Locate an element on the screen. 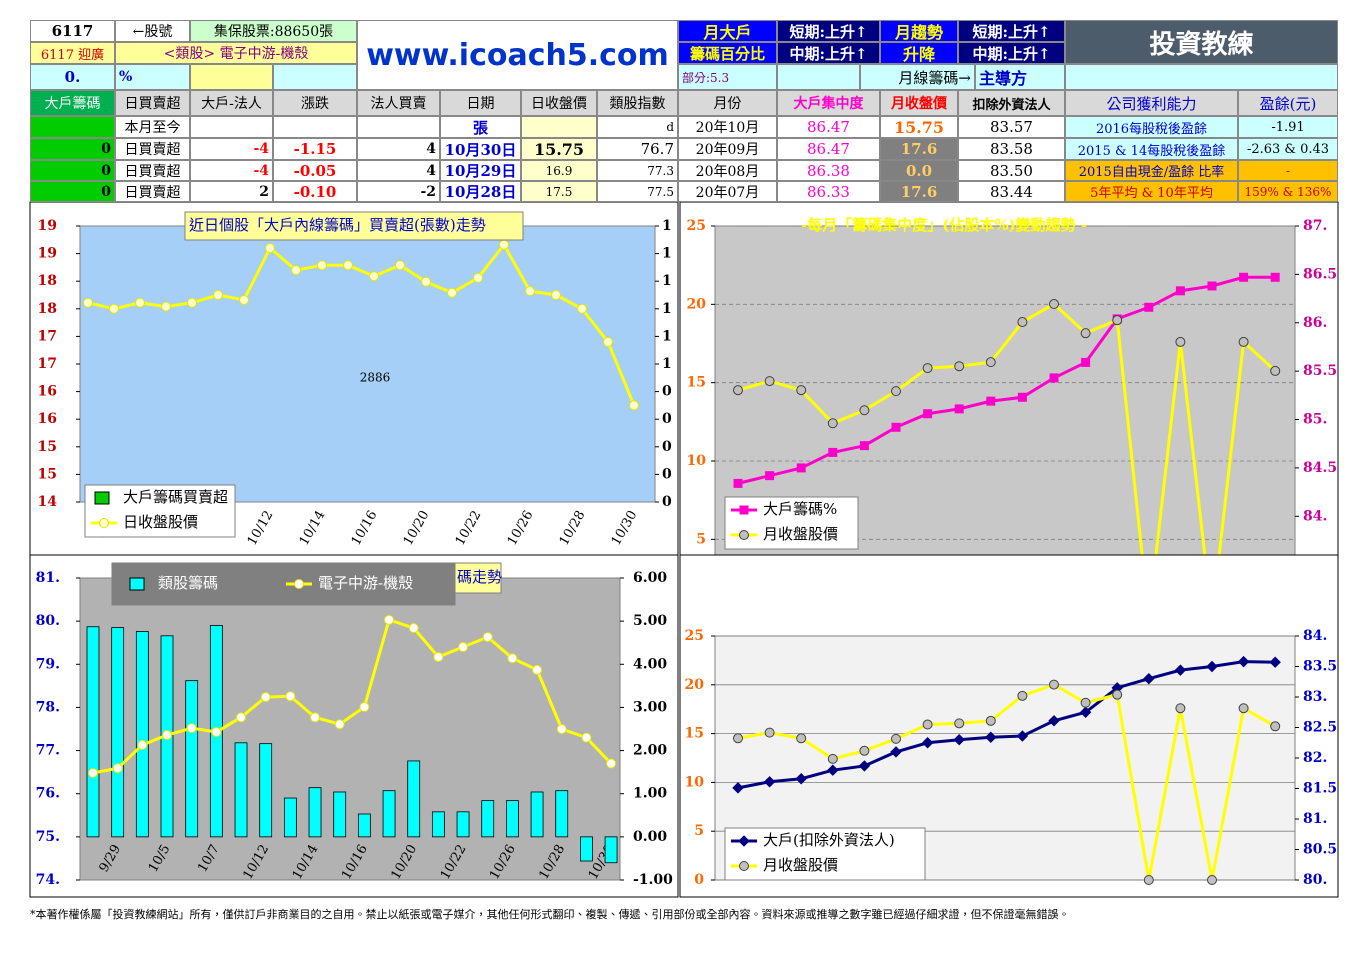  column-header: 月份 is located at coordinates (727, 103).